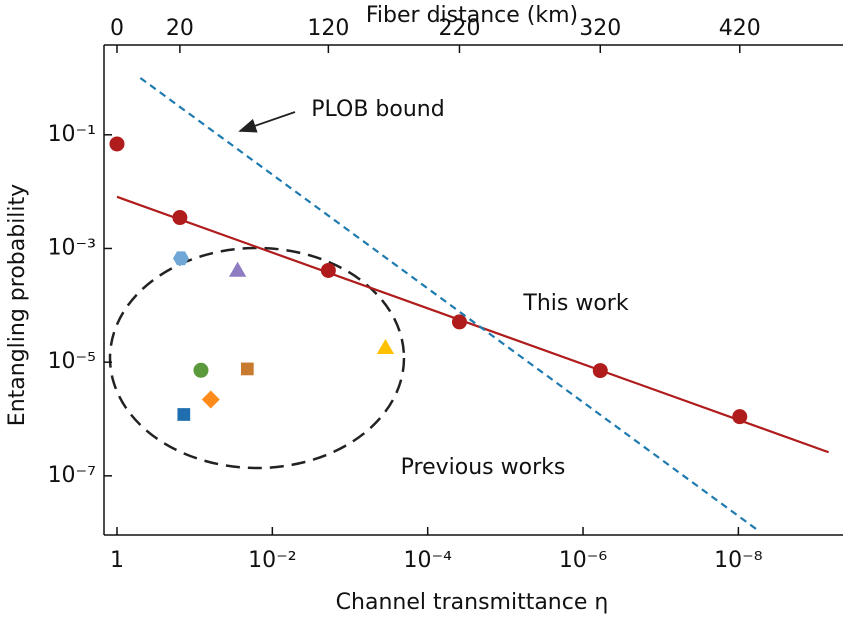  Describe the element at coordinates (483, 467) in the screenshot. I see `annotation: Previous works` at that location.